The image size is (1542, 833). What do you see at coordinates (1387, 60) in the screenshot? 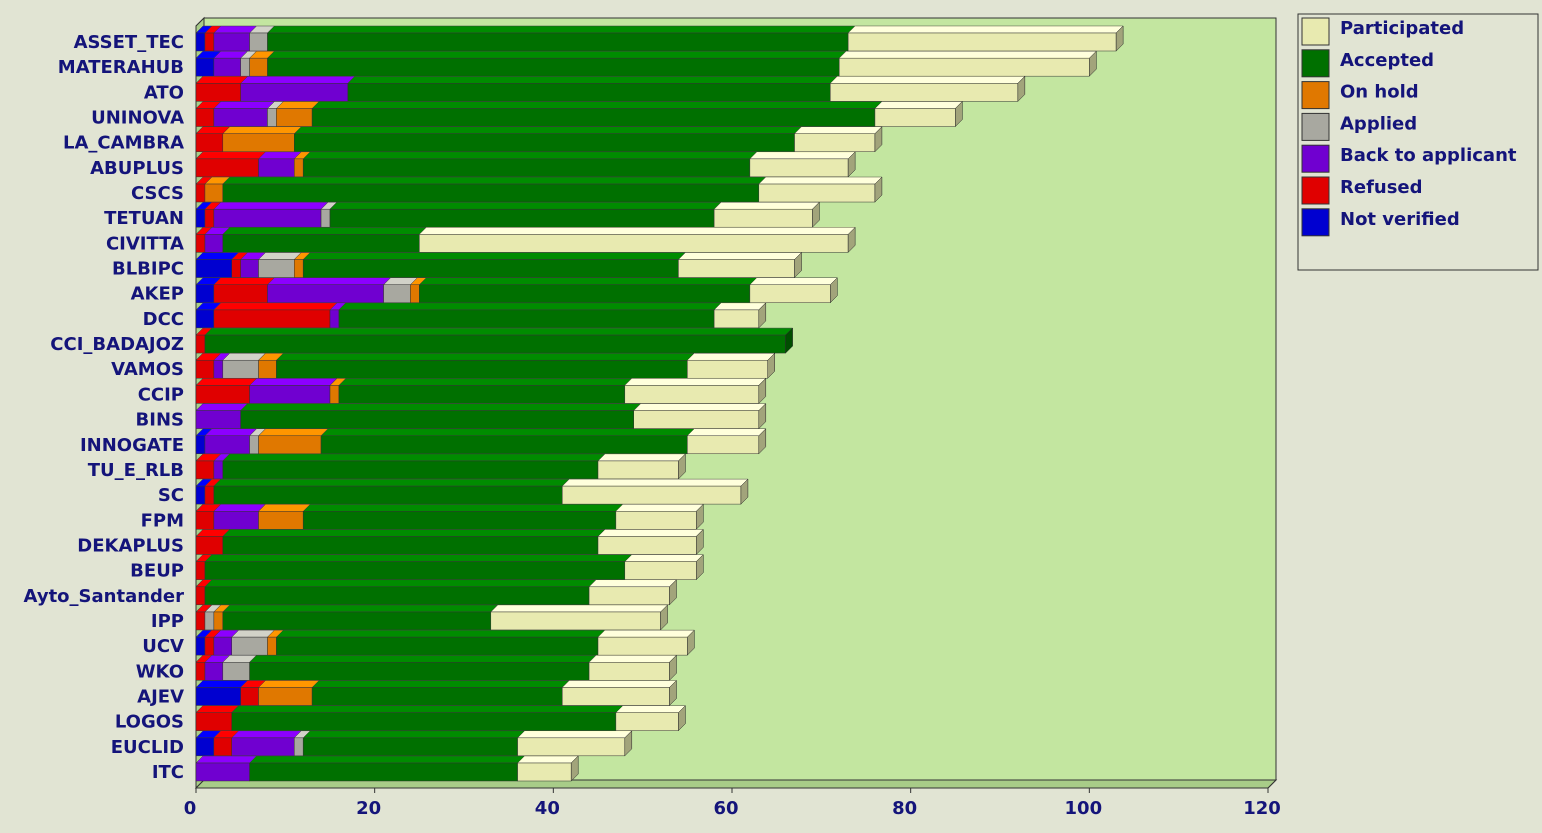
I see `legend-label: Accepted` at bounding box center [1387, 60].